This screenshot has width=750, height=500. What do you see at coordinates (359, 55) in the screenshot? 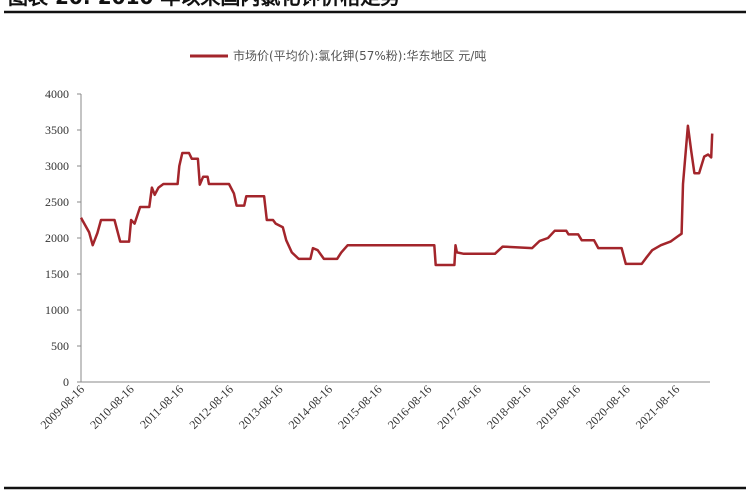
I see `legend-label: 市场价(平均价):氯化钾(57%粉):华东地区 元/吨` at bounding box center [359, 55].